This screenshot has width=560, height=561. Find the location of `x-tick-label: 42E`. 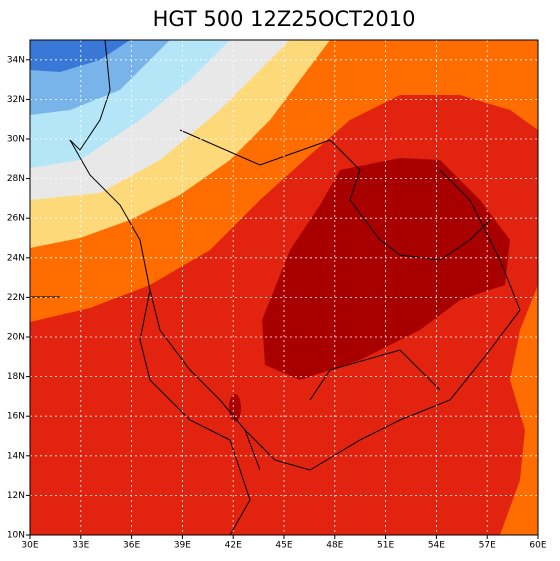

x-tick-label: 42E is located at coordinates (233, 546).